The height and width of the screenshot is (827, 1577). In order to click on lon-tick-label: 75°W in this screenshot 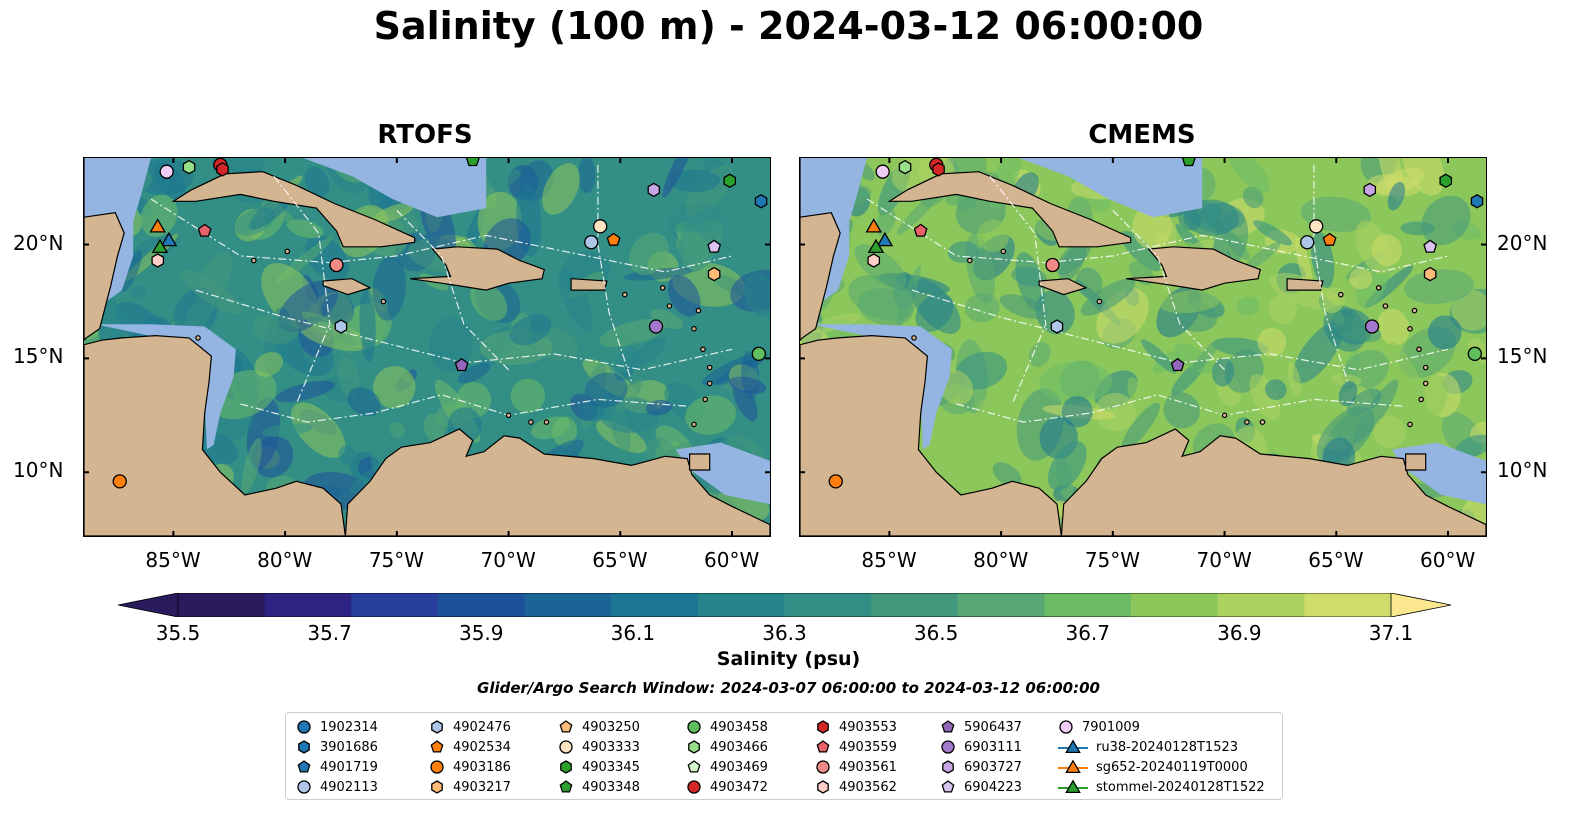, I will do `click(1112, 560)`.